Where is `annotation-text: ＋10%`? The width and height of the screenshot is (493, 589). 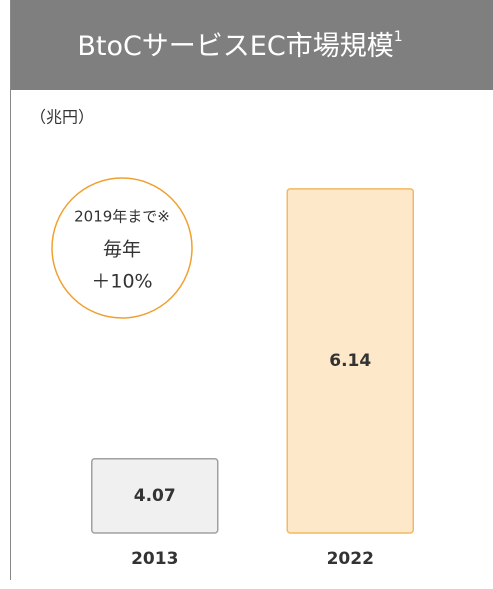
annotation-text: ＋10% is located at coordinates (121, 282).